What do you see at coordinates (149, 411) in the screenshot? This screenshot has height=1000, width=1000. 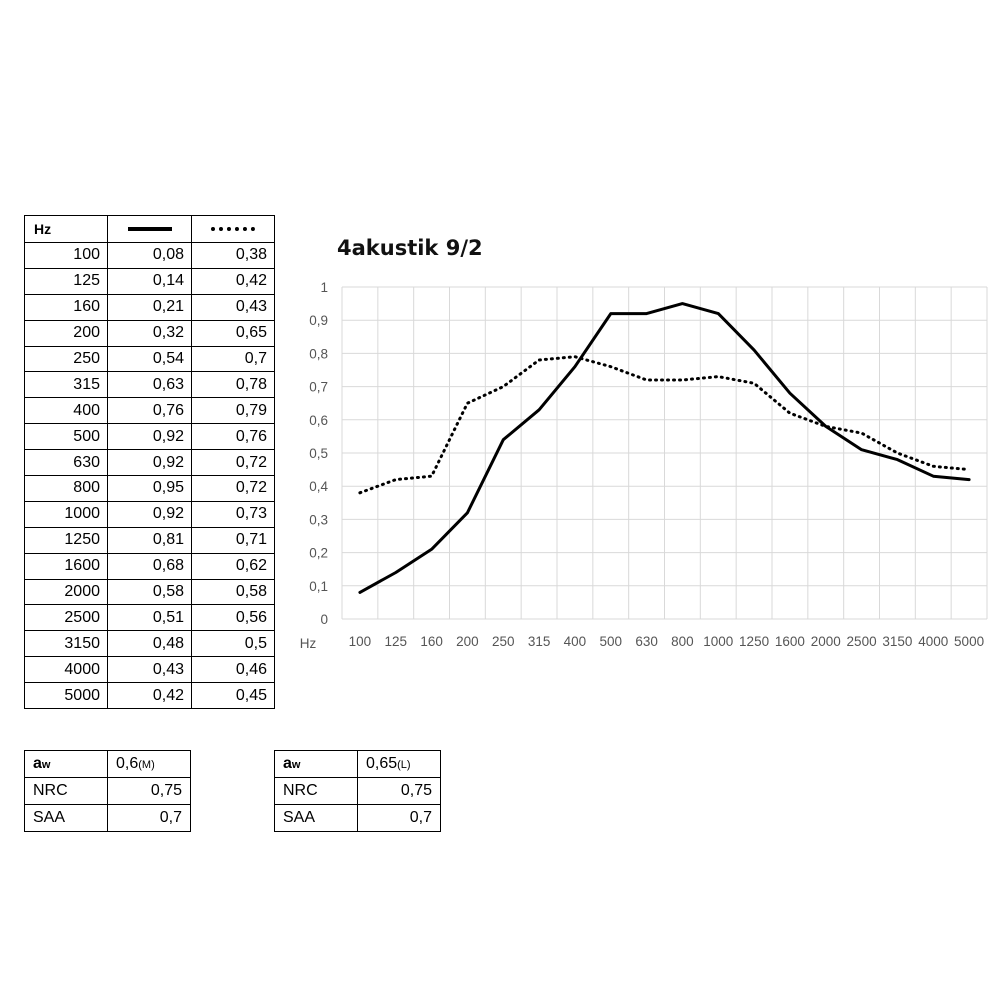 I see `table-row: 400 0,76 0,79` at bounding box center [149, 411].